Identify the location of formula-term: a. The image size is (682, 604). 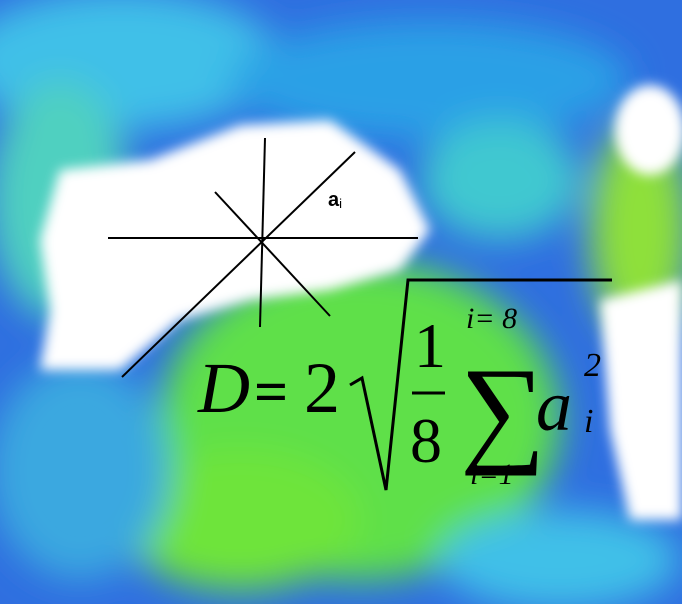
(554, 406).